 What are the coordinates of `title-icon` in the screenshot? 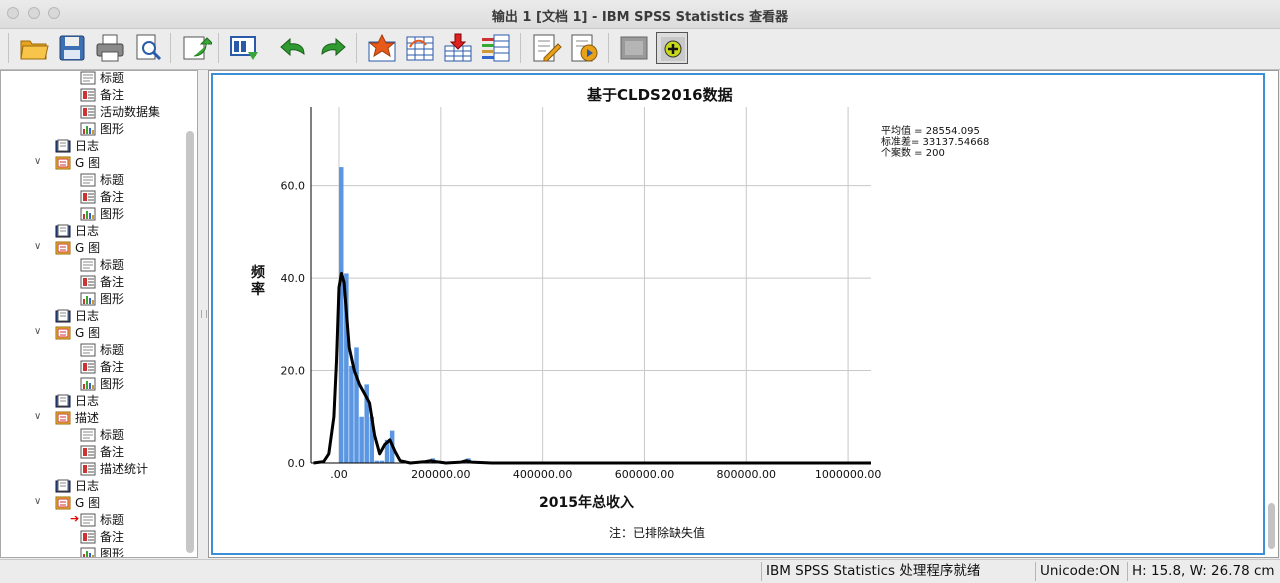 It's located at (88, 180).